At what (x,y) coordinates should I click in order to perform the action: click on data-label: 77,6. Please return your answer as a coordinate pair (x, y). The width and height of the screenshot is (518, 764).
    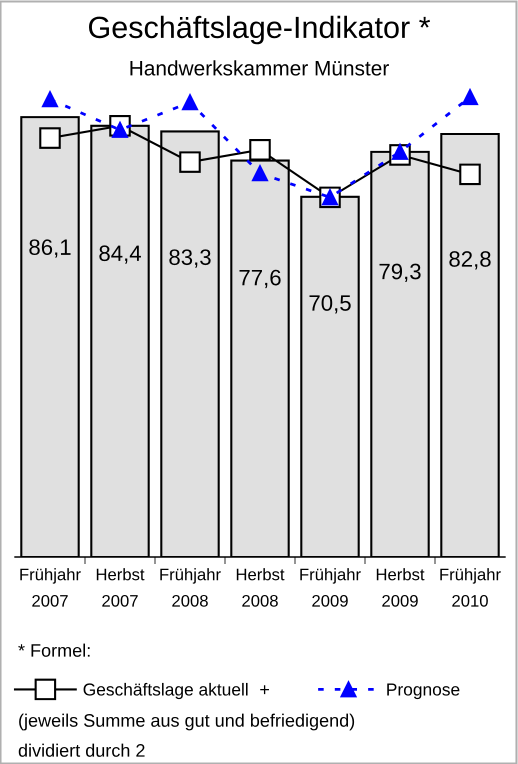
    Looking at the image, I should click on (260, 279).